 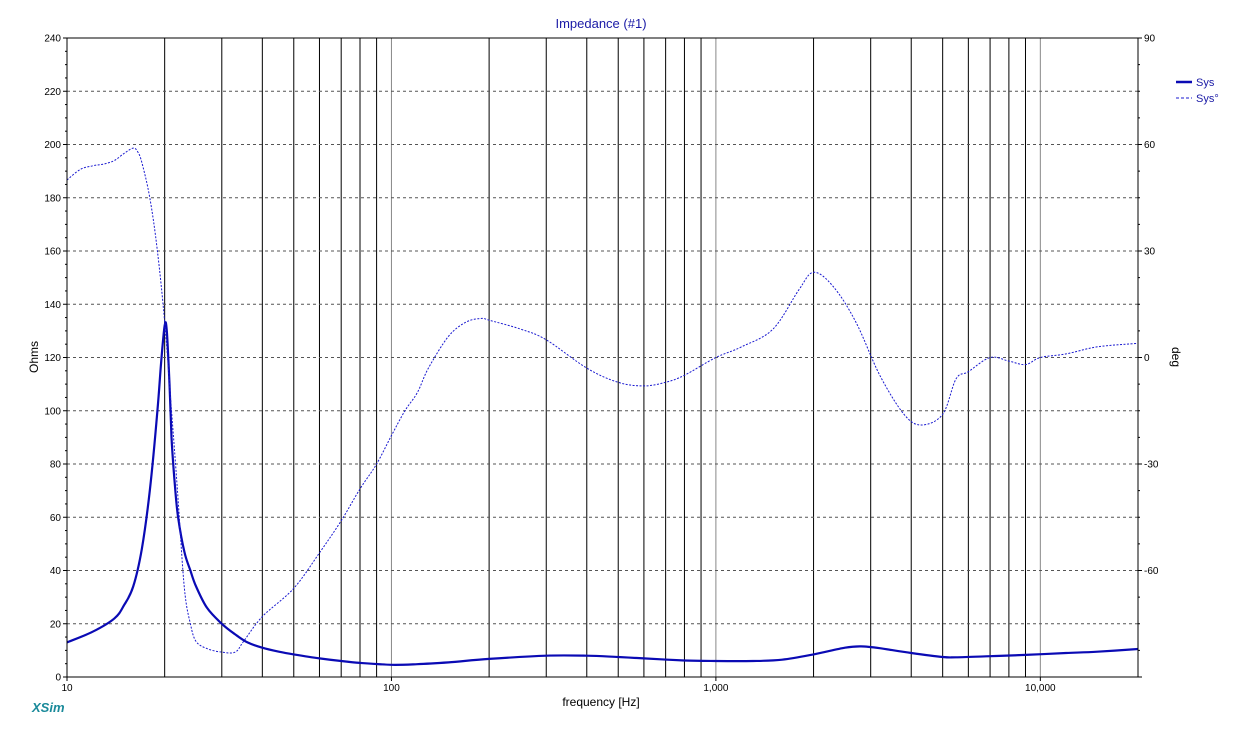 What do you see at coordinates (58, 678) in the screenshot?
I see `y-tick-label: 0` at bounding box center [58, 678].